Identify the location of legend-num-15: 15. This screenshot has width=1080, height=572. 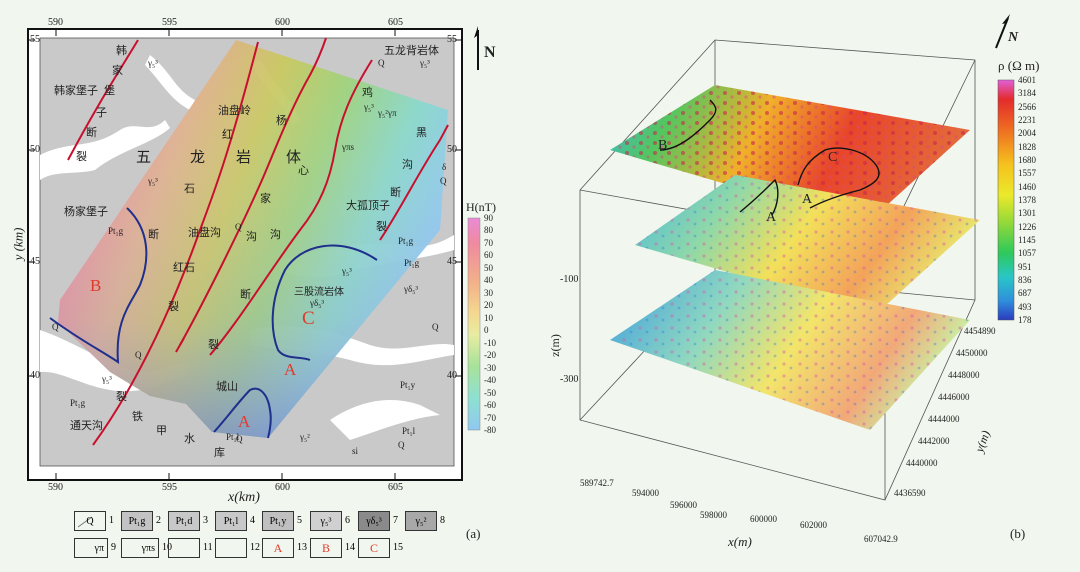
(398, 547).